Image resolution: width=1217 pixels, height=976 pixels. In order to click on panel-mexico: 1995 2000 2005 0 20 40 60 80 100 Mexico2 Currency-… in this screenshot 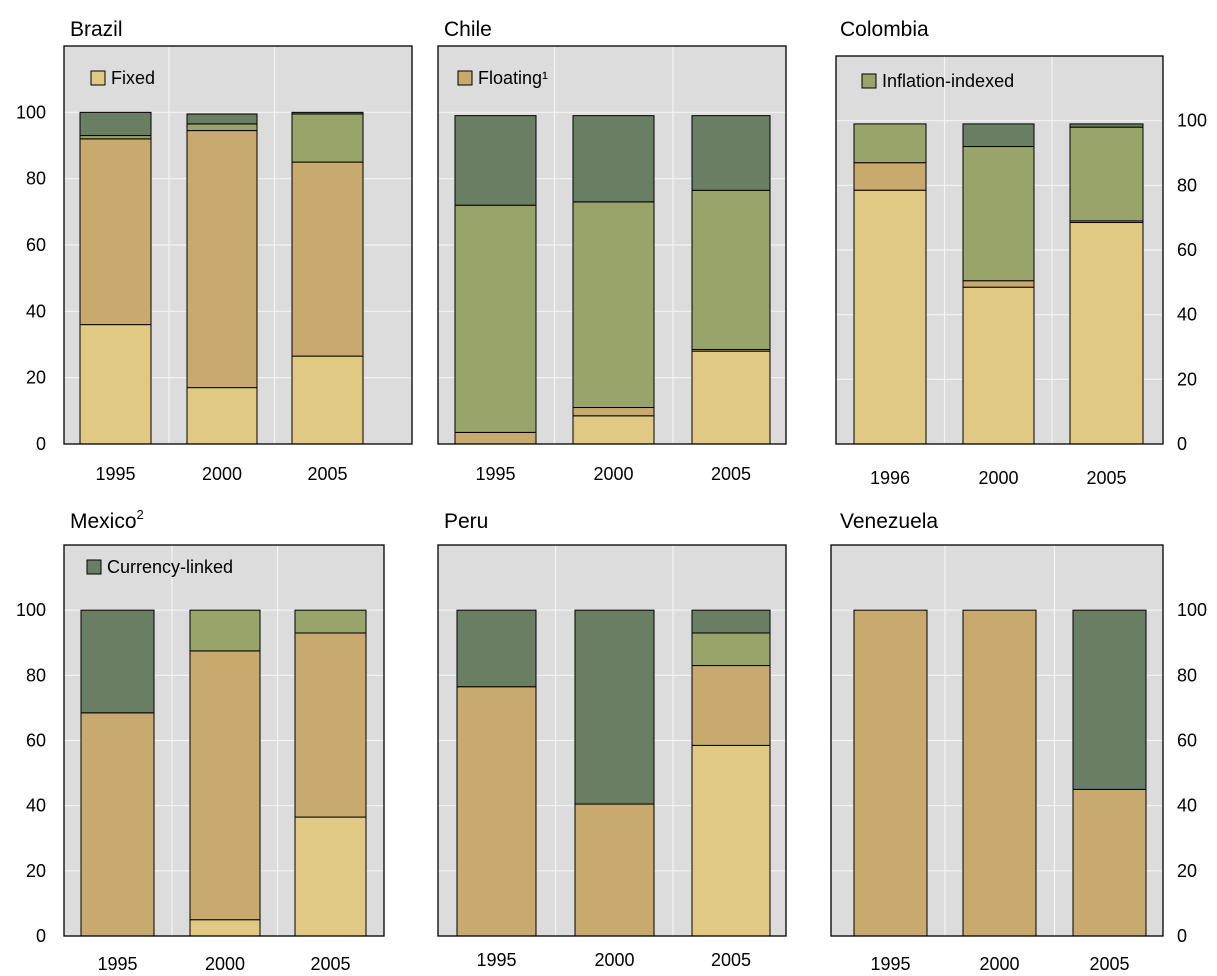, I will do `click(200, 740)`.